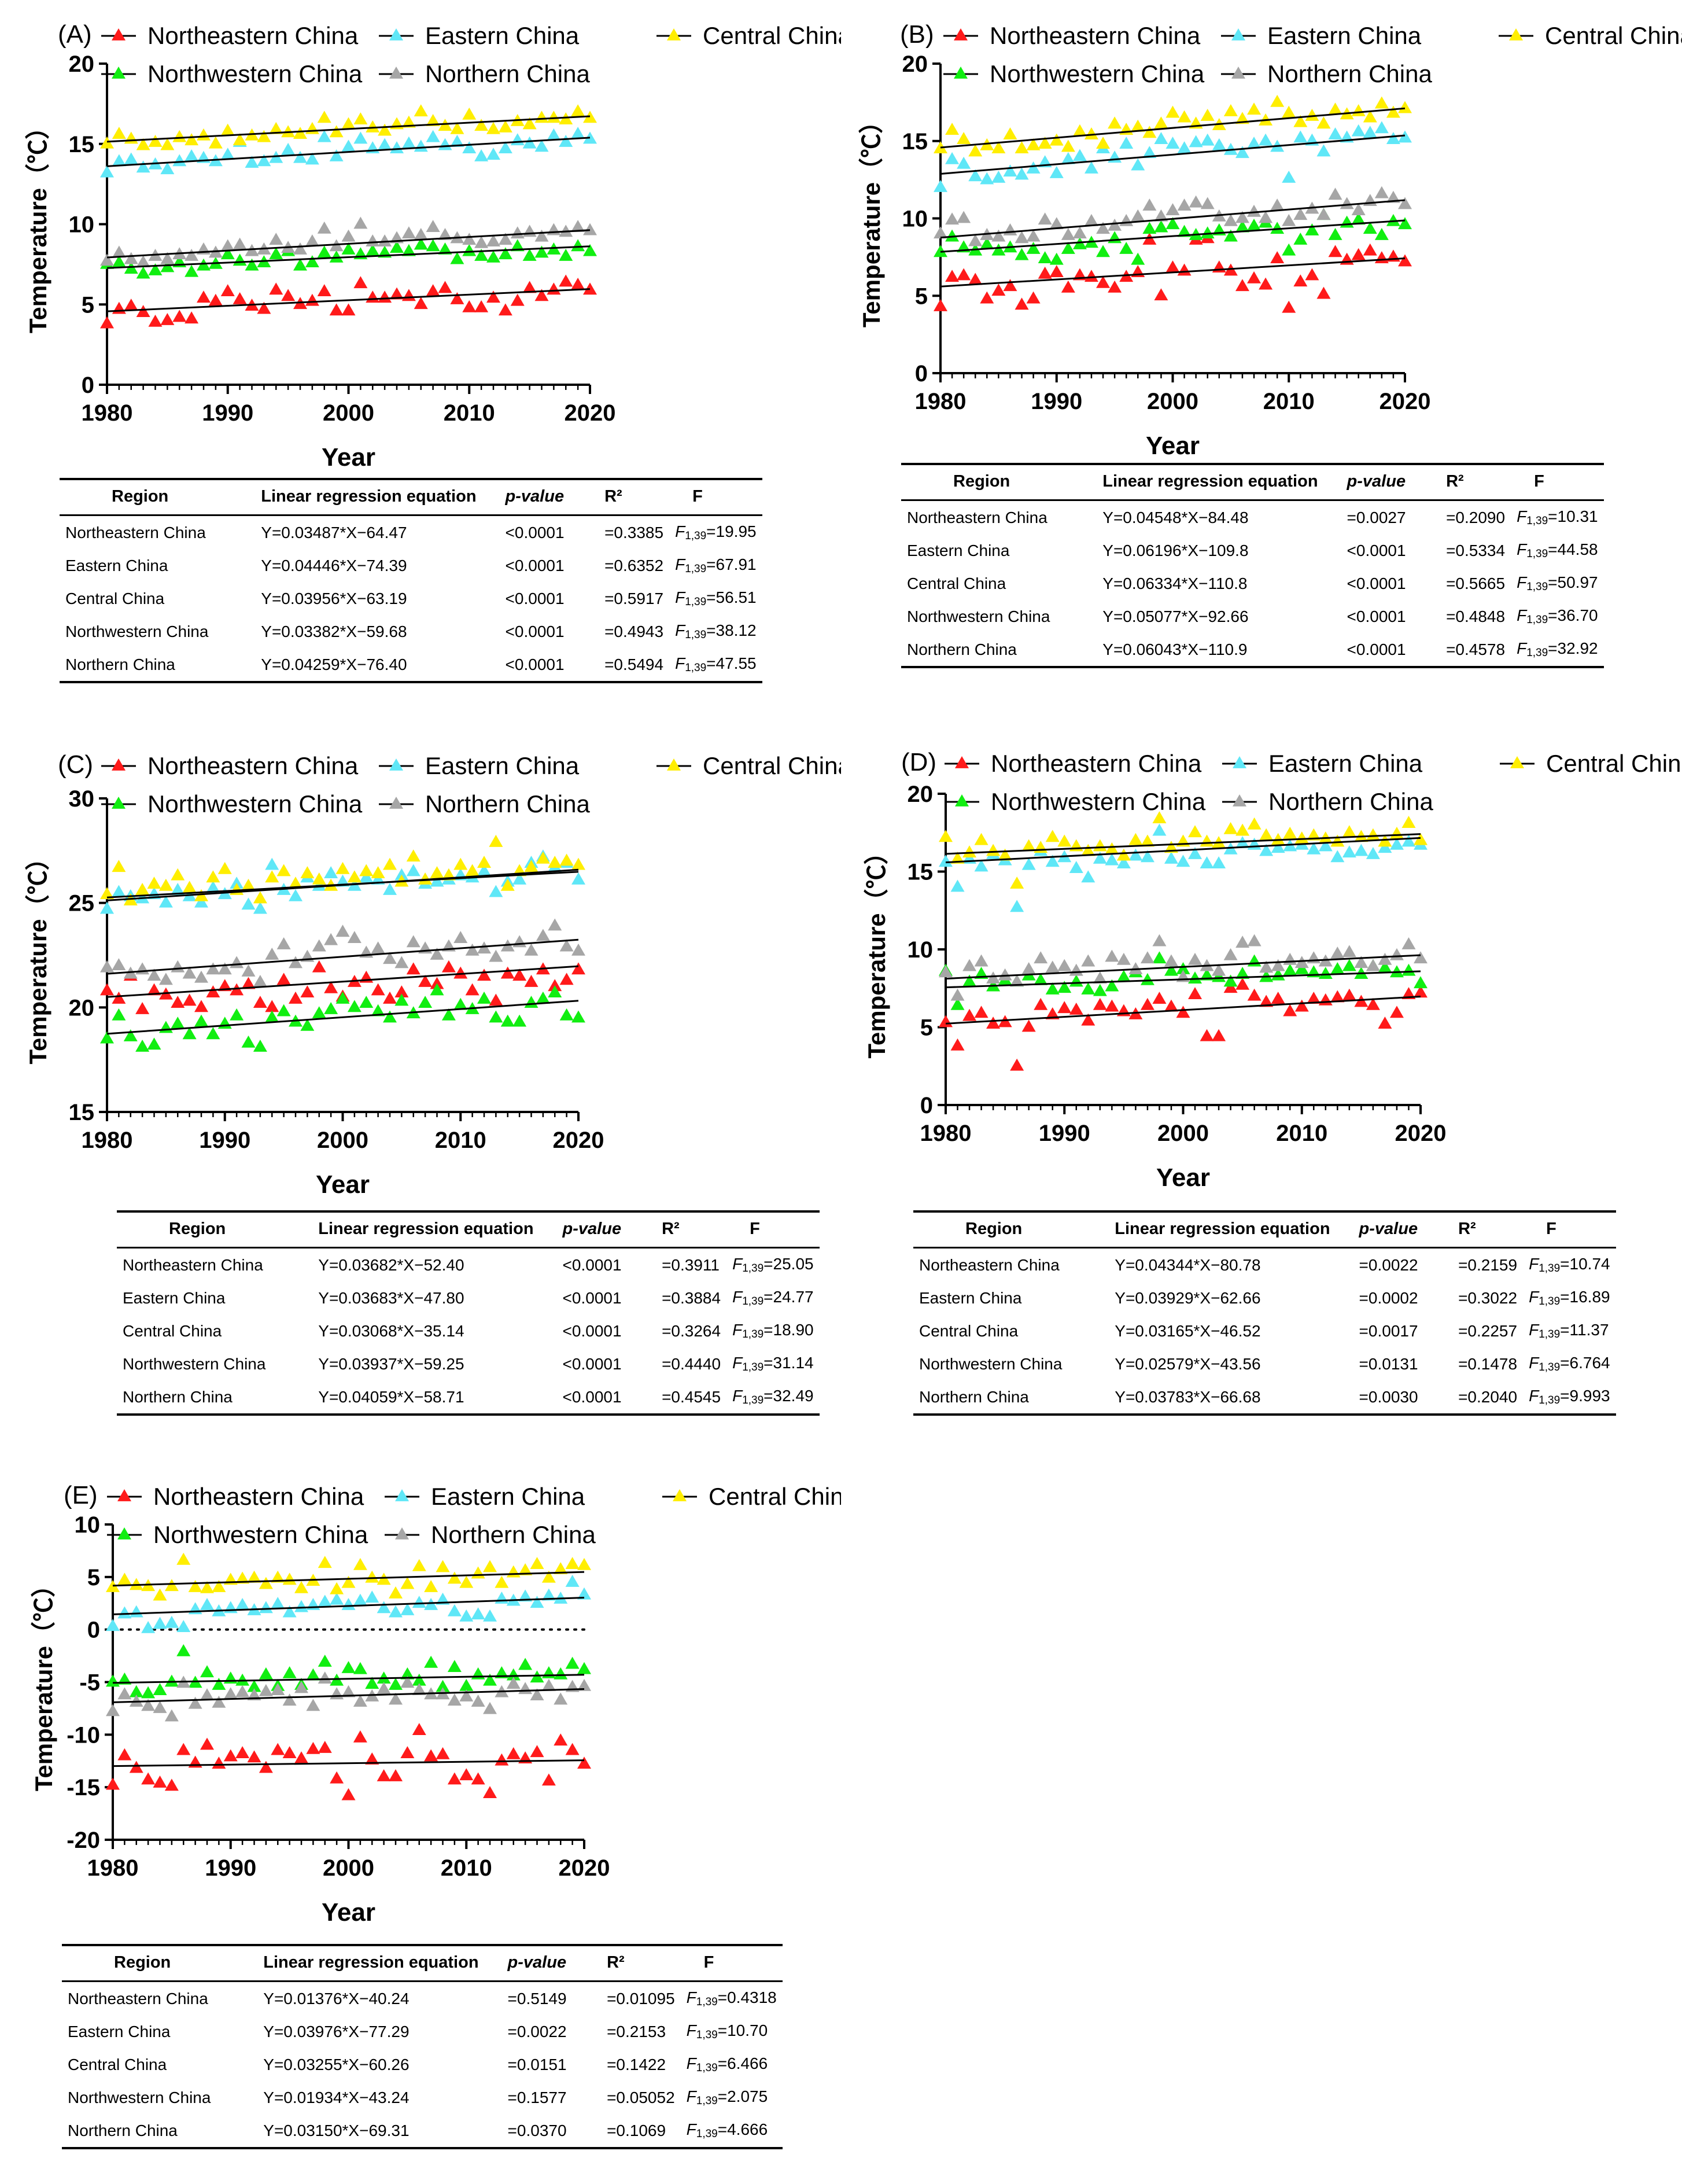  What do you see at coordinates (1421, 1133) in the screenshot?
I see `x-tick-label: 2020` at bounding box center [1421, 1133].